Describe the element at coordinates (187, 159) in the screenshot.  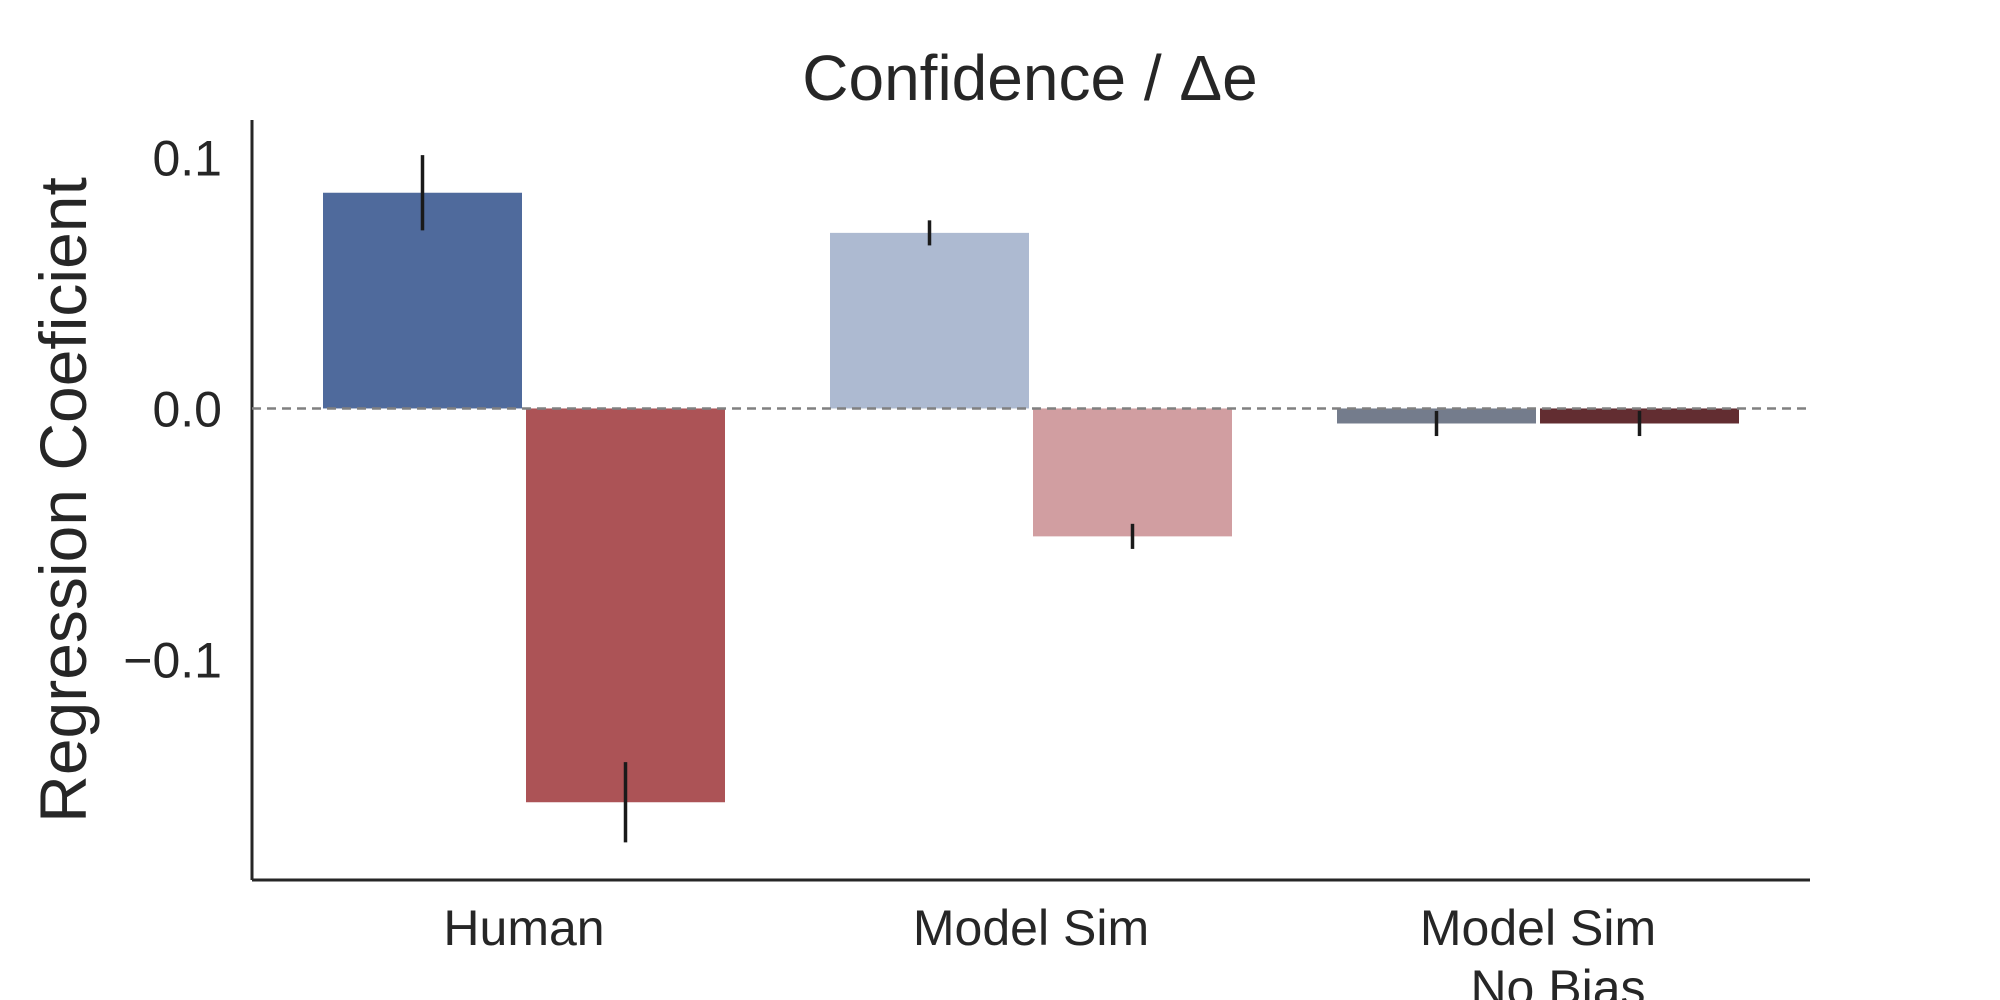
I see `y-tick-label: 0.1` at that location.